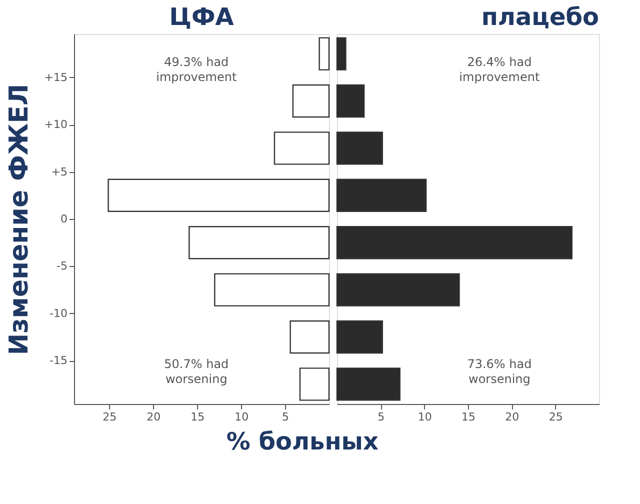 This screenshot has width=640, height=504. Describe the element at coordinates (59, 171) in the screenshot. I see `y-tick-label: +5` at that location.